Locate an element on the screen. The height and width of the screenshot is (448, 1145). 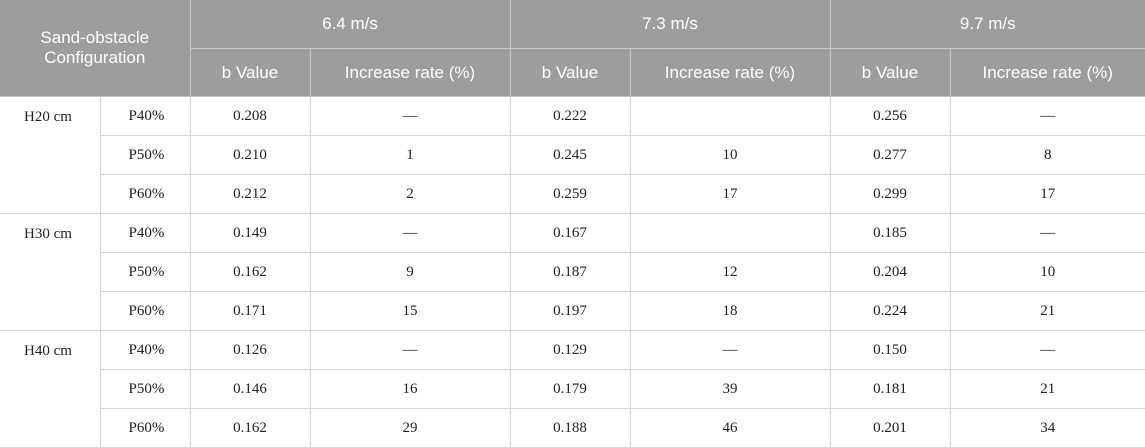
increase-rate-cell: 15 is located at coordinates (410, 311).